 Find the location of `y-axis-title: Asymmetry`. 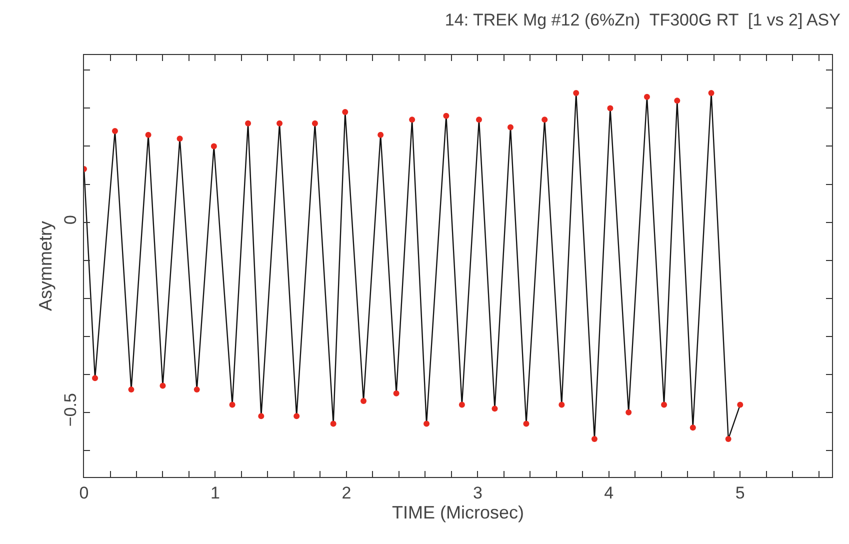

y-axis-title: Asymmetry is located at coordinates (45, 266).